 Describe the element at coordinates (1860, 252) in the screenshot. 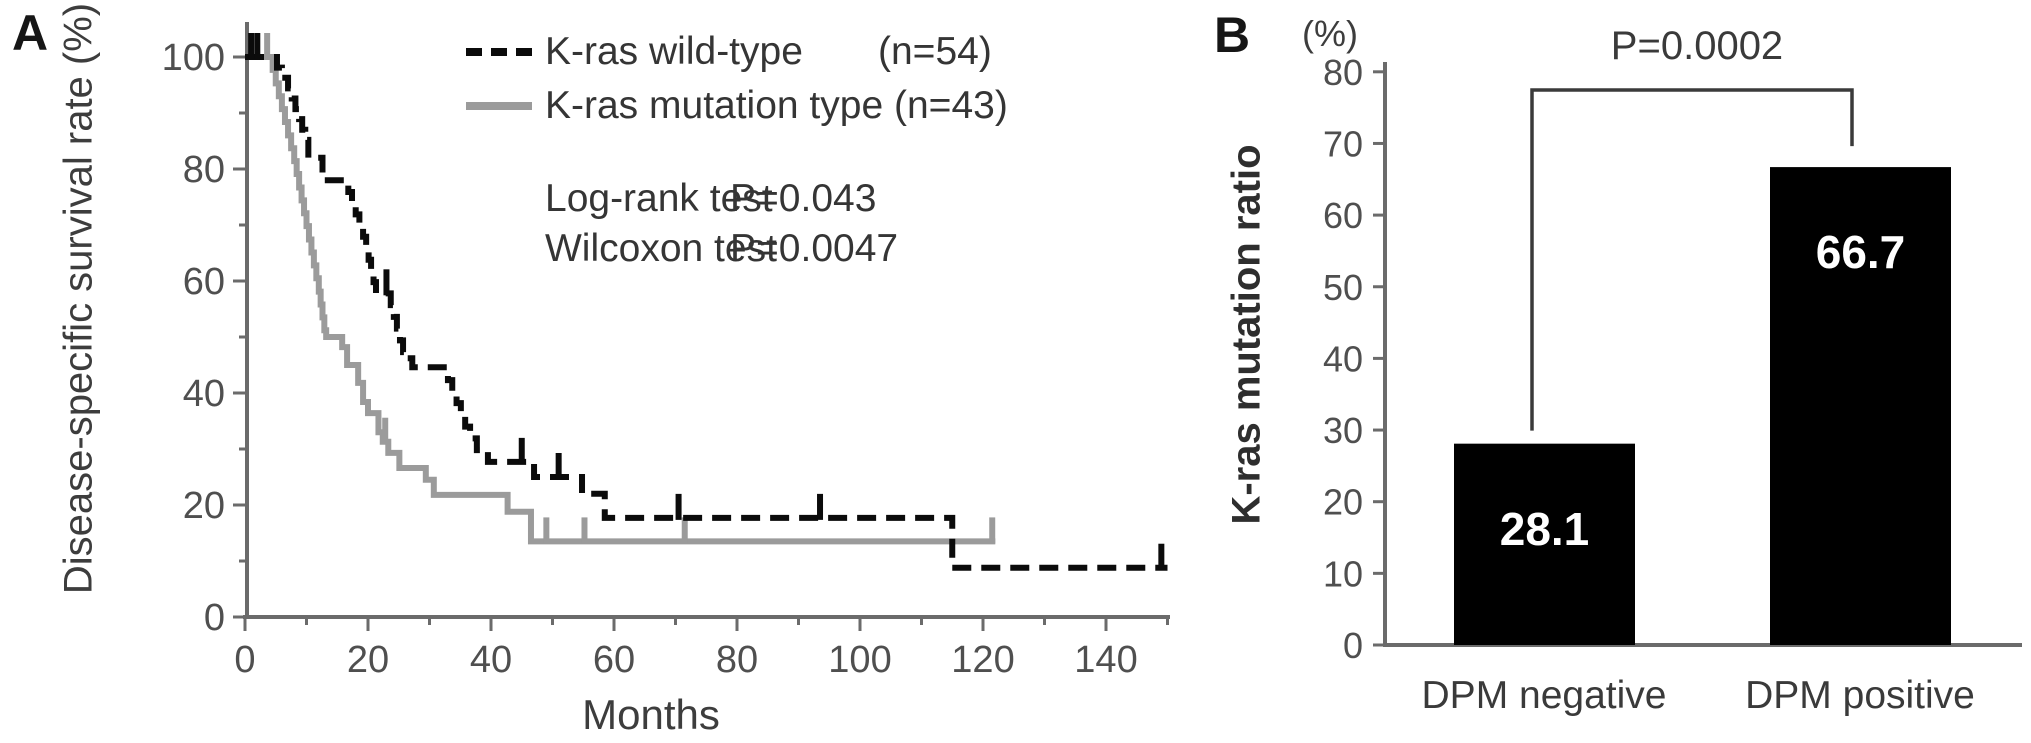

I see `bar-value-dpm-positive: 66.7` at that location.